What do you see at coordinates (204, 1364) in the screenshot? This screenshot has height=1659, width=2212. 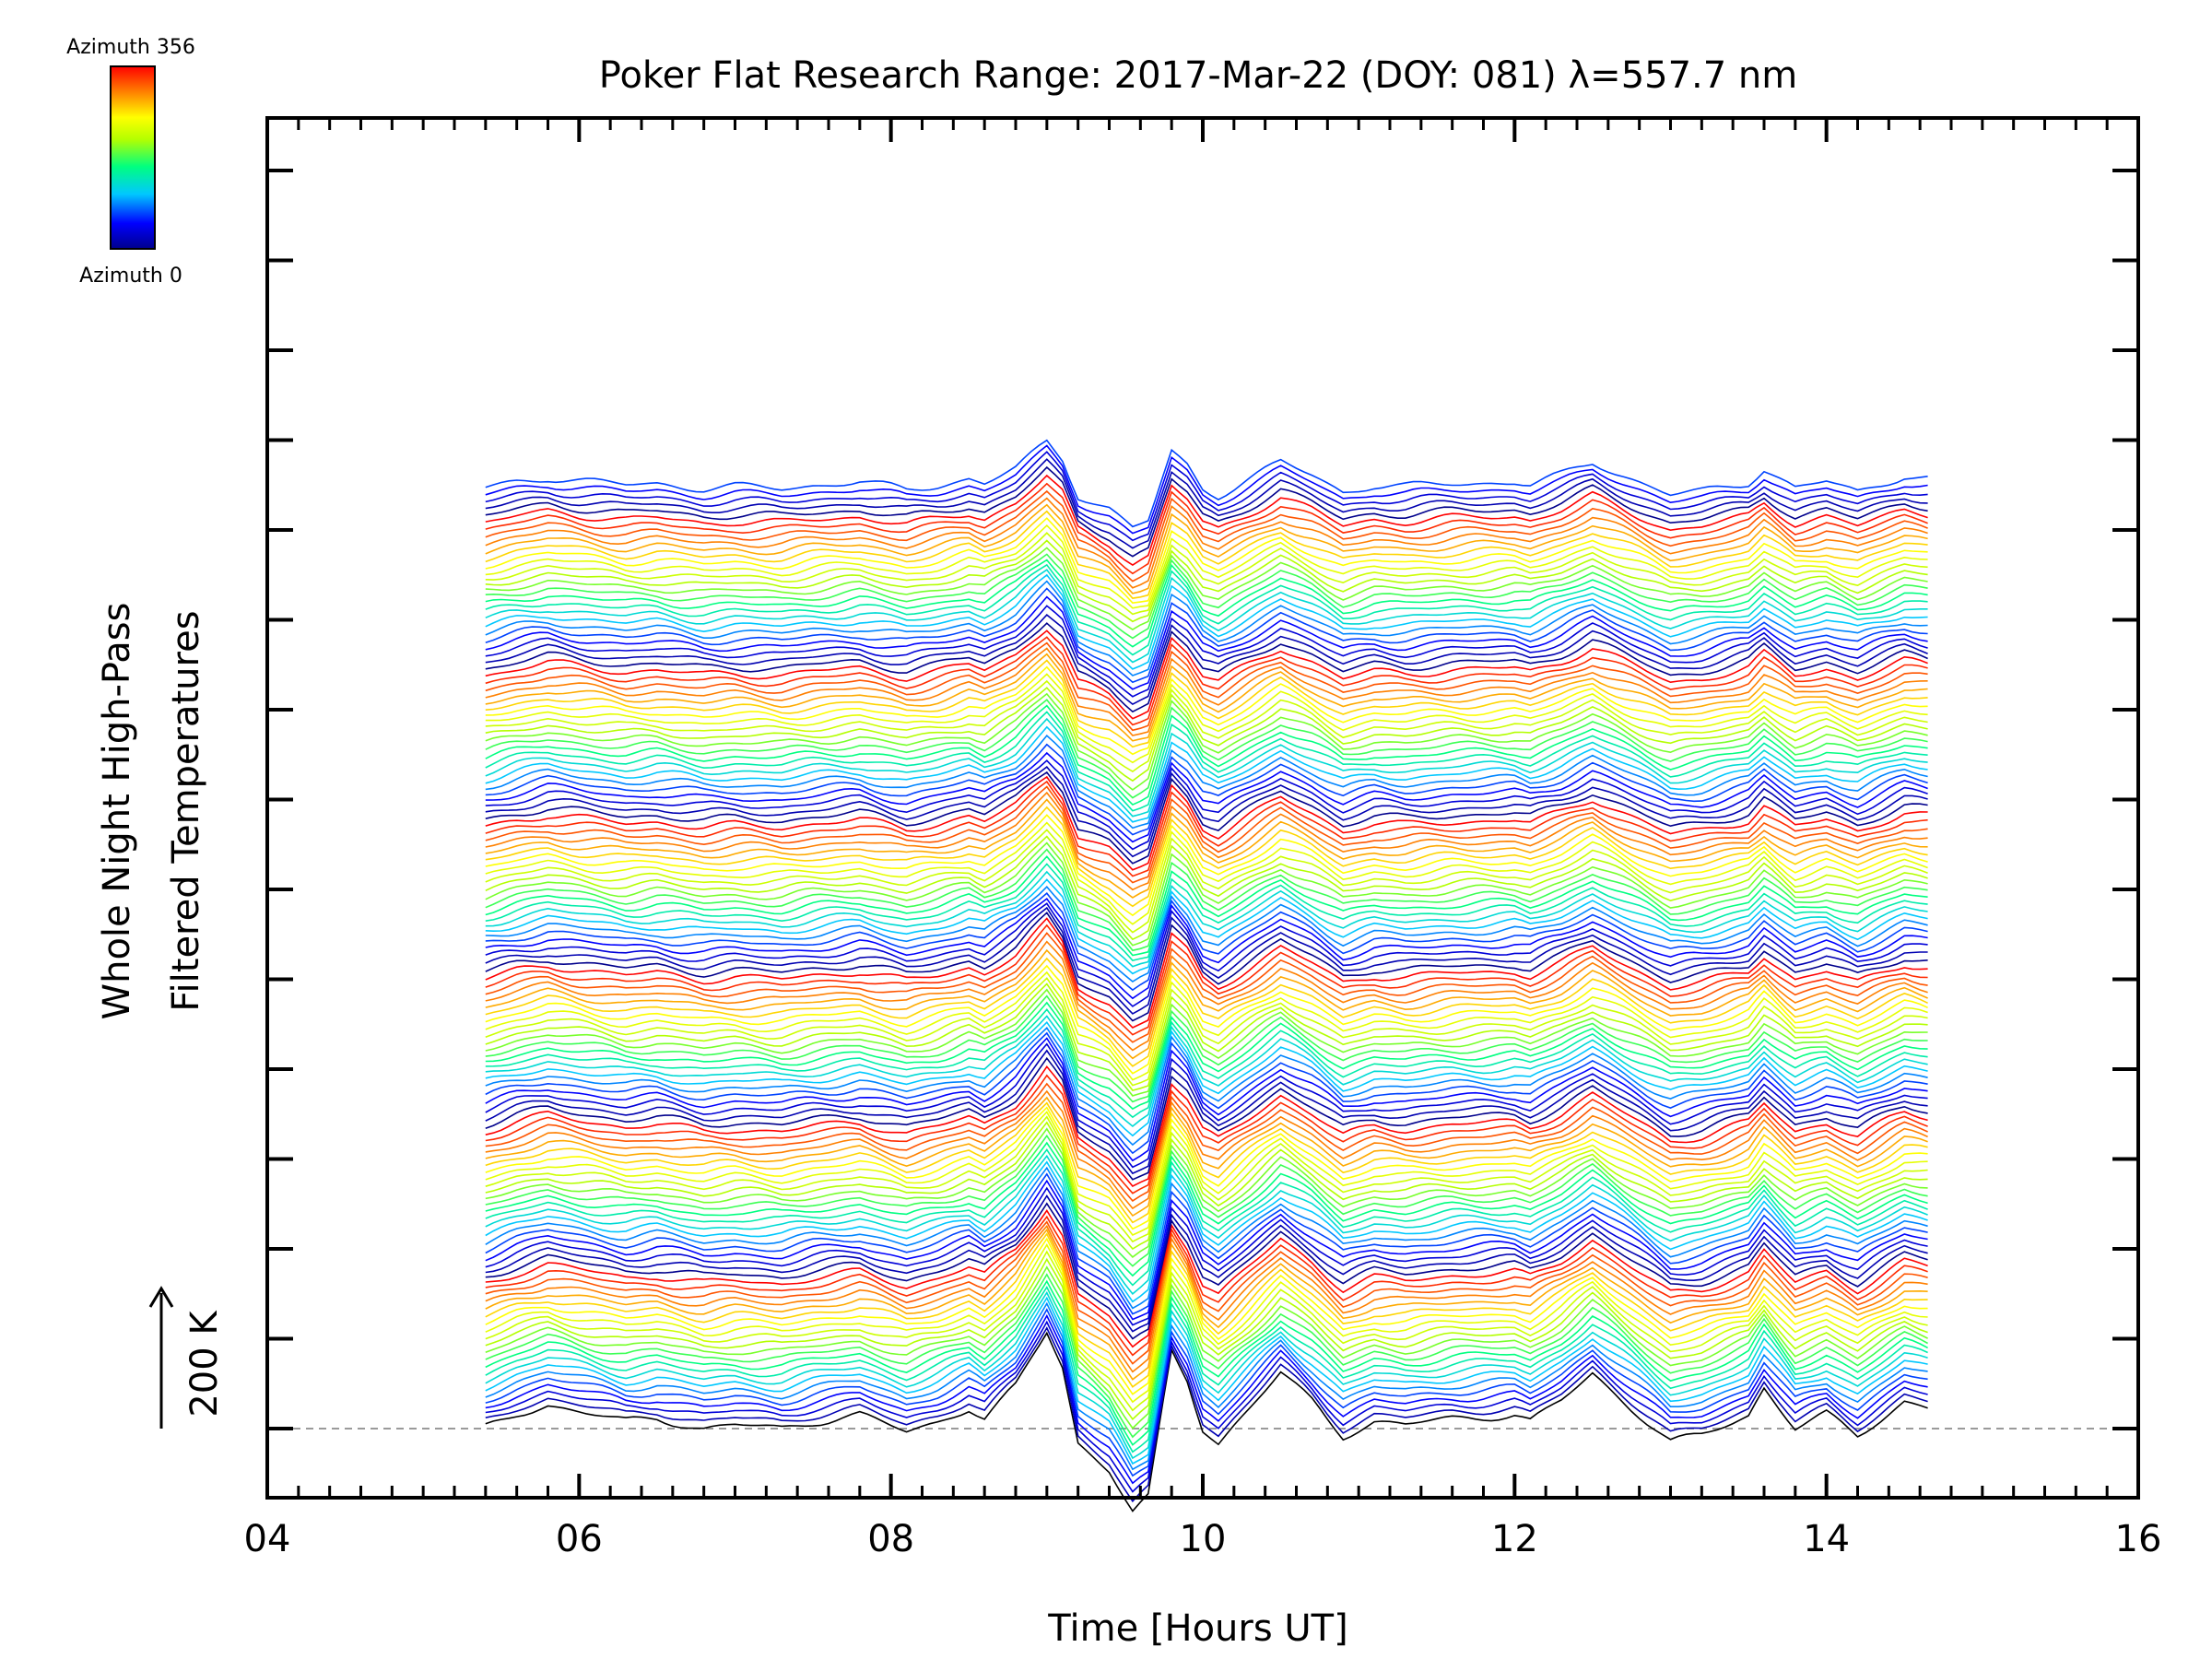 I see `scale-bar-label: 200 K` at bounding box center [204, 1364].